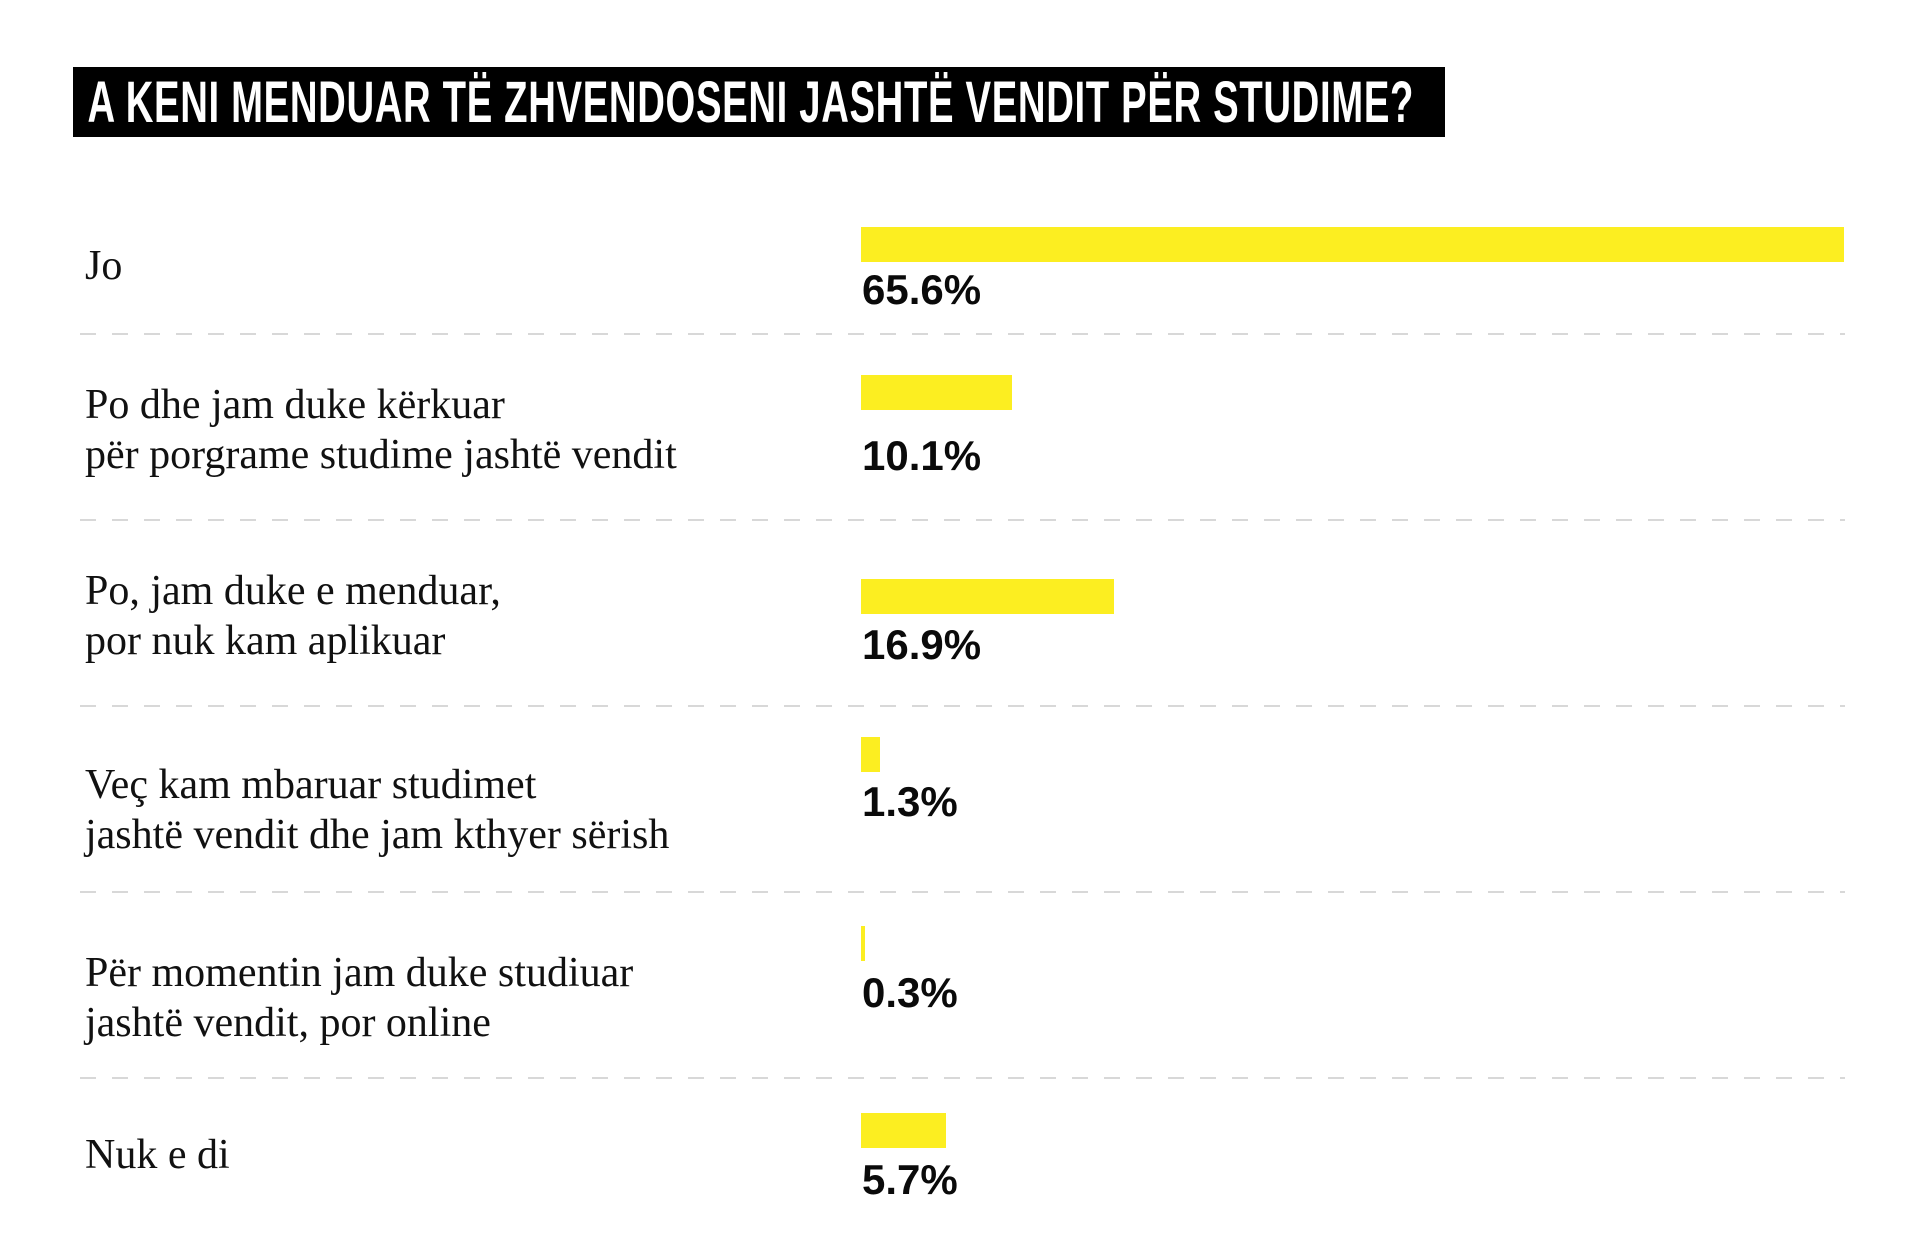 The image size is (1920, 1242). Describe the element at coordinates (293, 591) in the screenshot. I see `row-label-line: Po, jam duke e menduar,` at that location.